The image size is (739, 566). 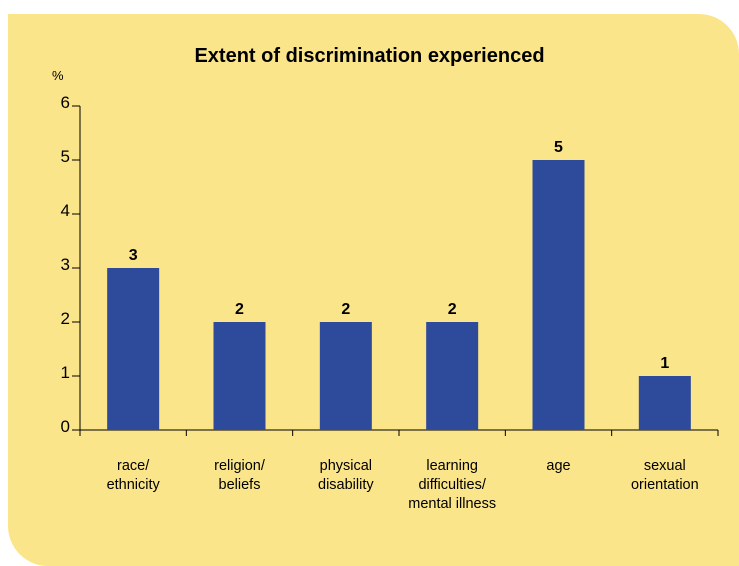 I want to click on y-tick-label: 4, so click(x=65, y=210).